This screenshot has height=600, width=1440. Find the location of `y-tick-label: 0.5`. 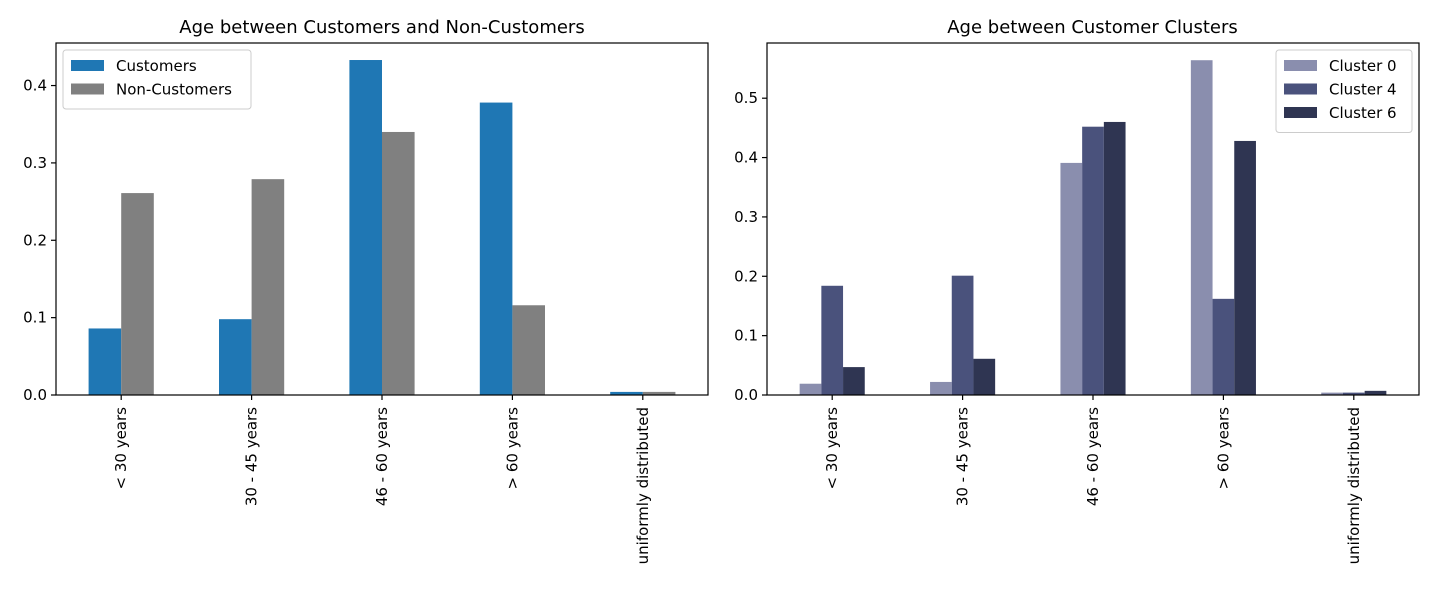

y-tick-label: 0.5 is located at coordinates (746, 98).